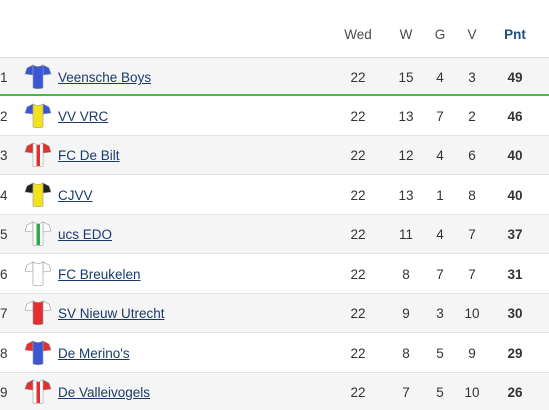 The height and width of the screenshot is (410, 549). Describe the element at coordinates (274, 28) in the screenshot. I see `table-header: Wed W G V Pnt` at that location.